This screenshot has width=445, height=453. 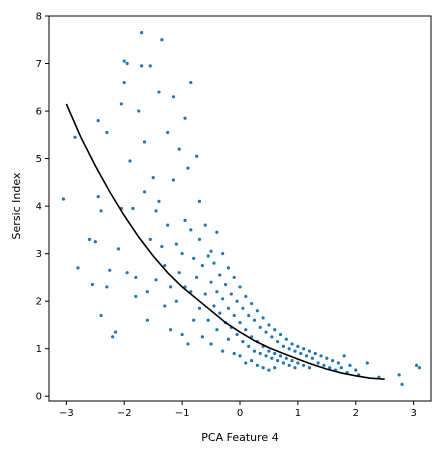 What do you see at coordinates (39, 64) in the screenshot?
I see `y-tick-label: 7` at bounding box center [39, 64].